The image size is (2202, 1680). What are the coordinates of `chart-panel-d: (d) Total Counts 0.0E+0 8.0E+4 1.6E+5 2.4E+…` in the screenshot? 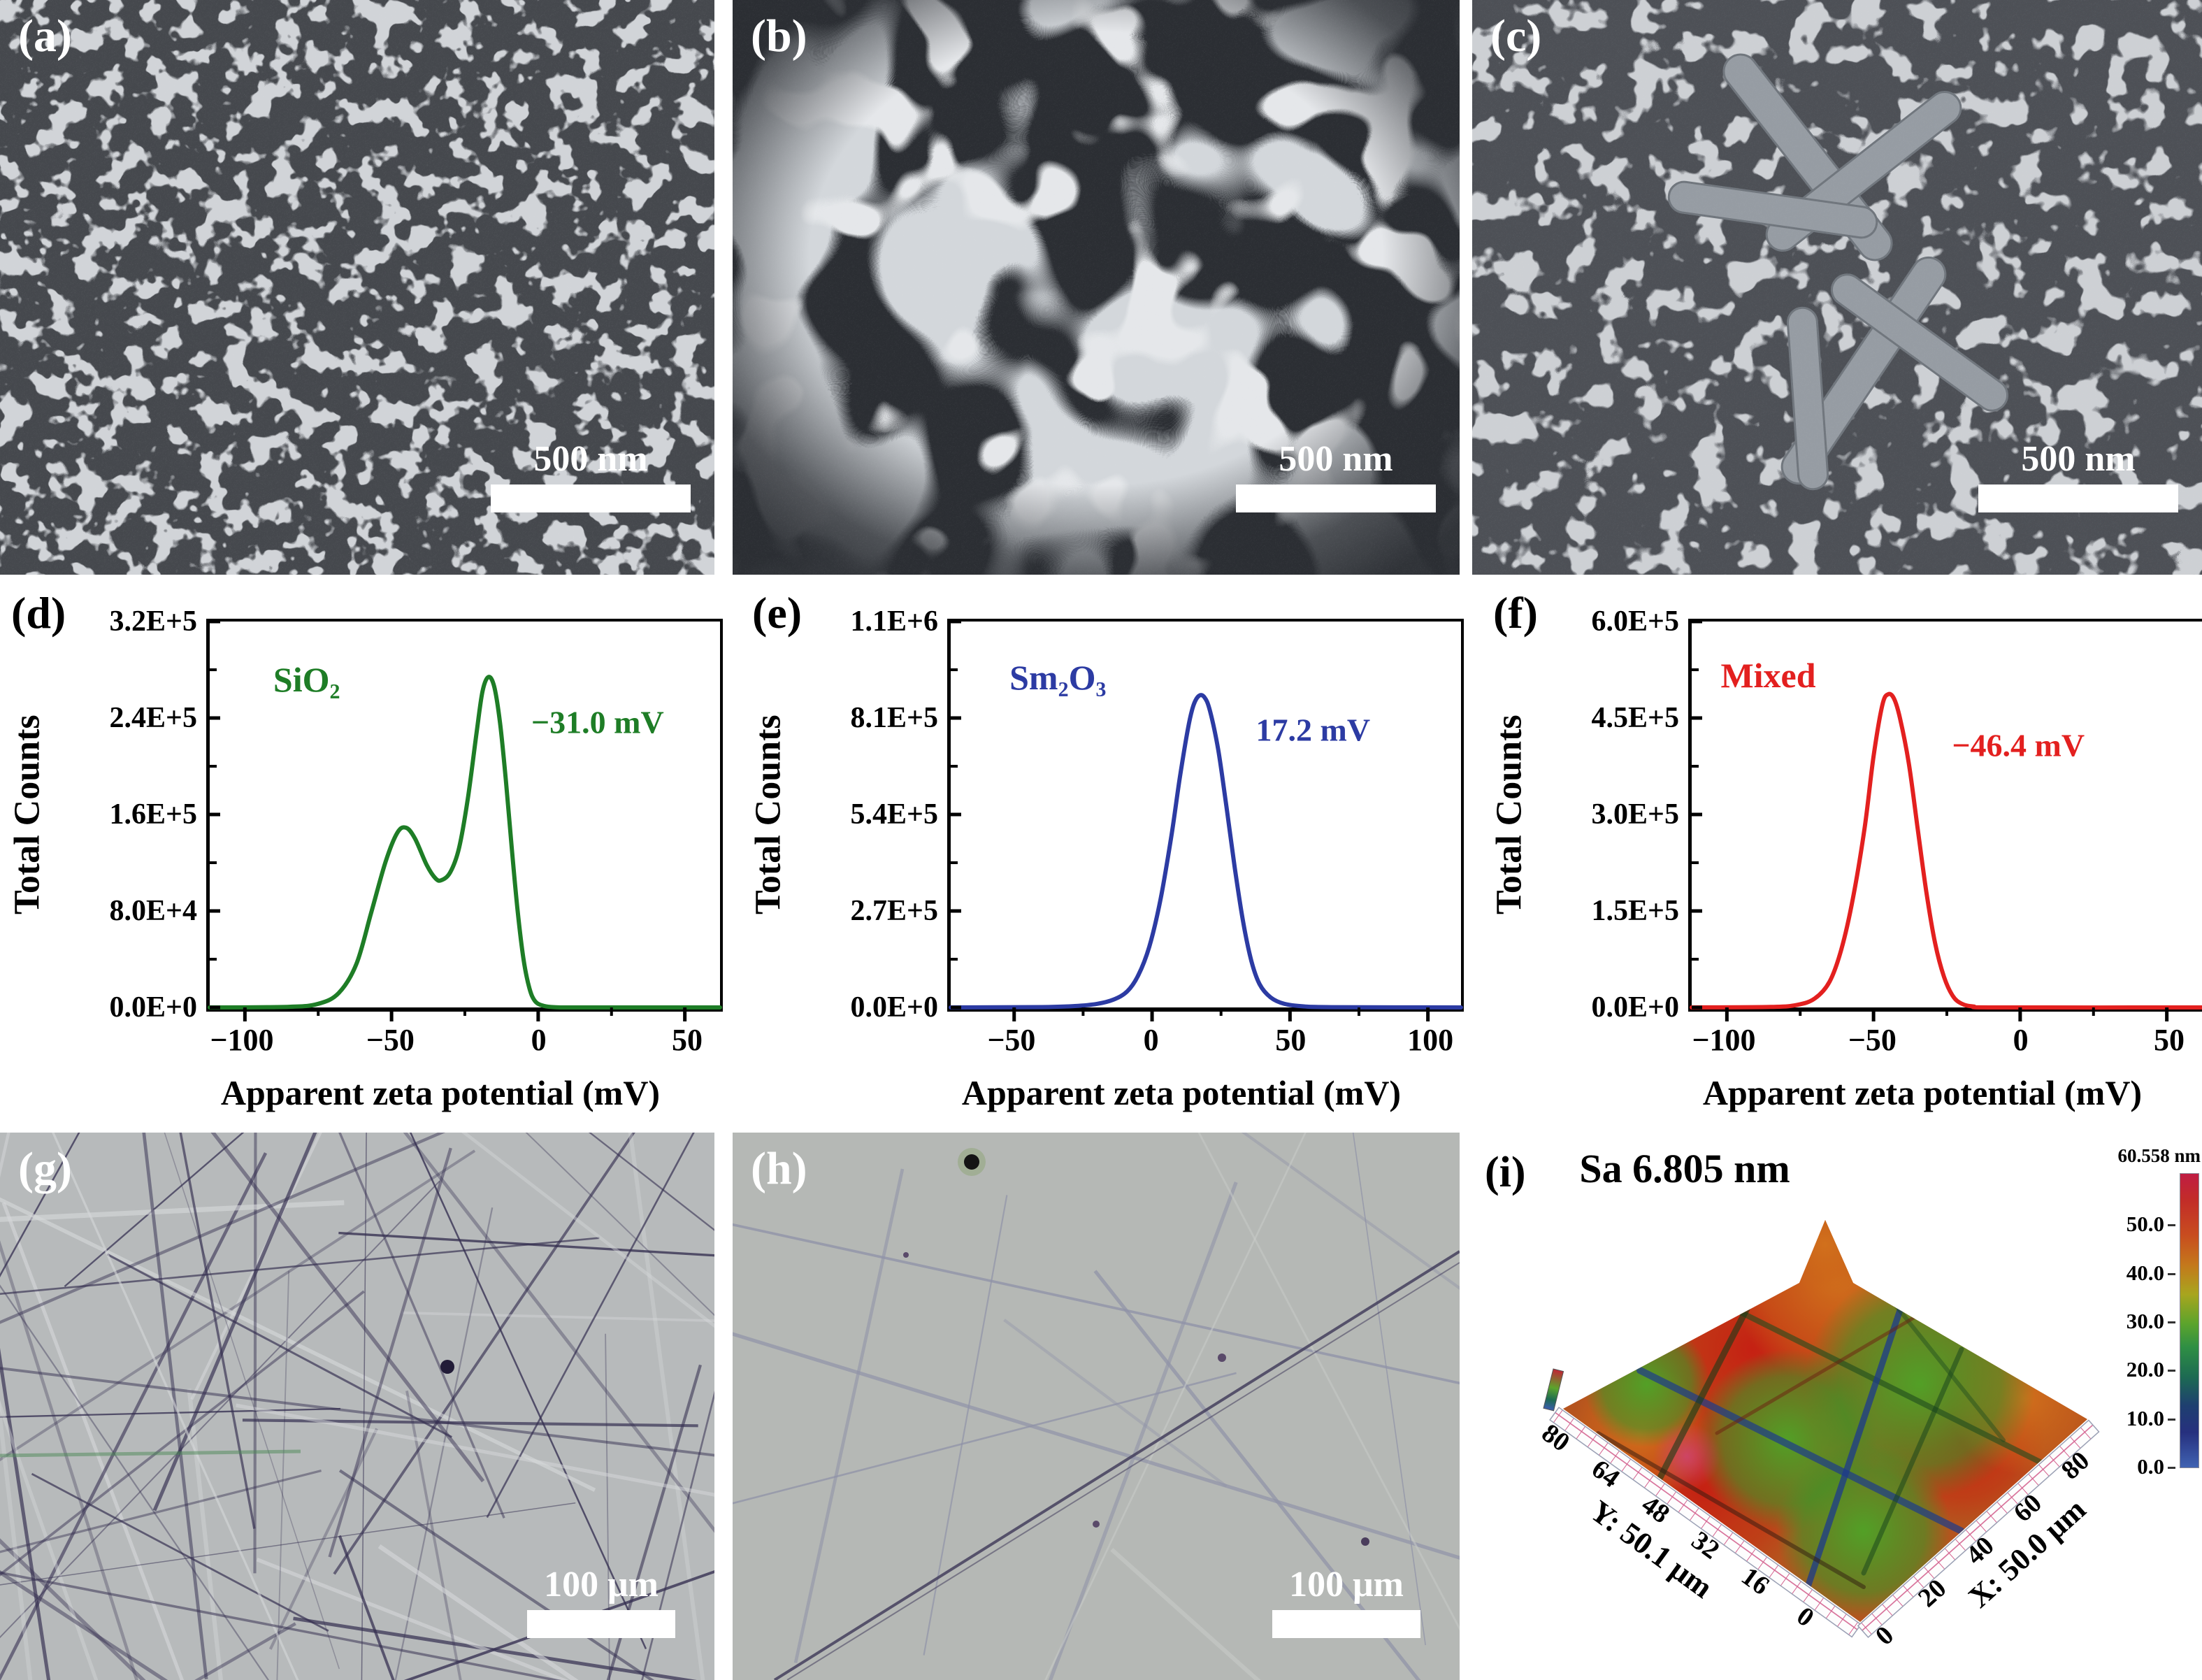 It's located at (363, 857).